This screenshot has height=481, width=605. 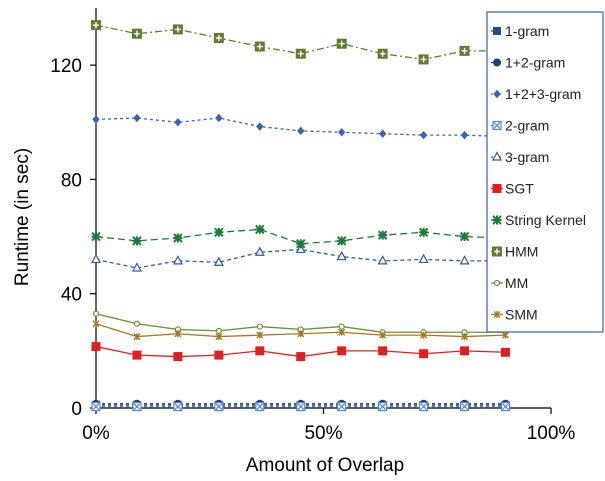 I want to click on series-1-2-3-gram, so click(x=301, y=127).